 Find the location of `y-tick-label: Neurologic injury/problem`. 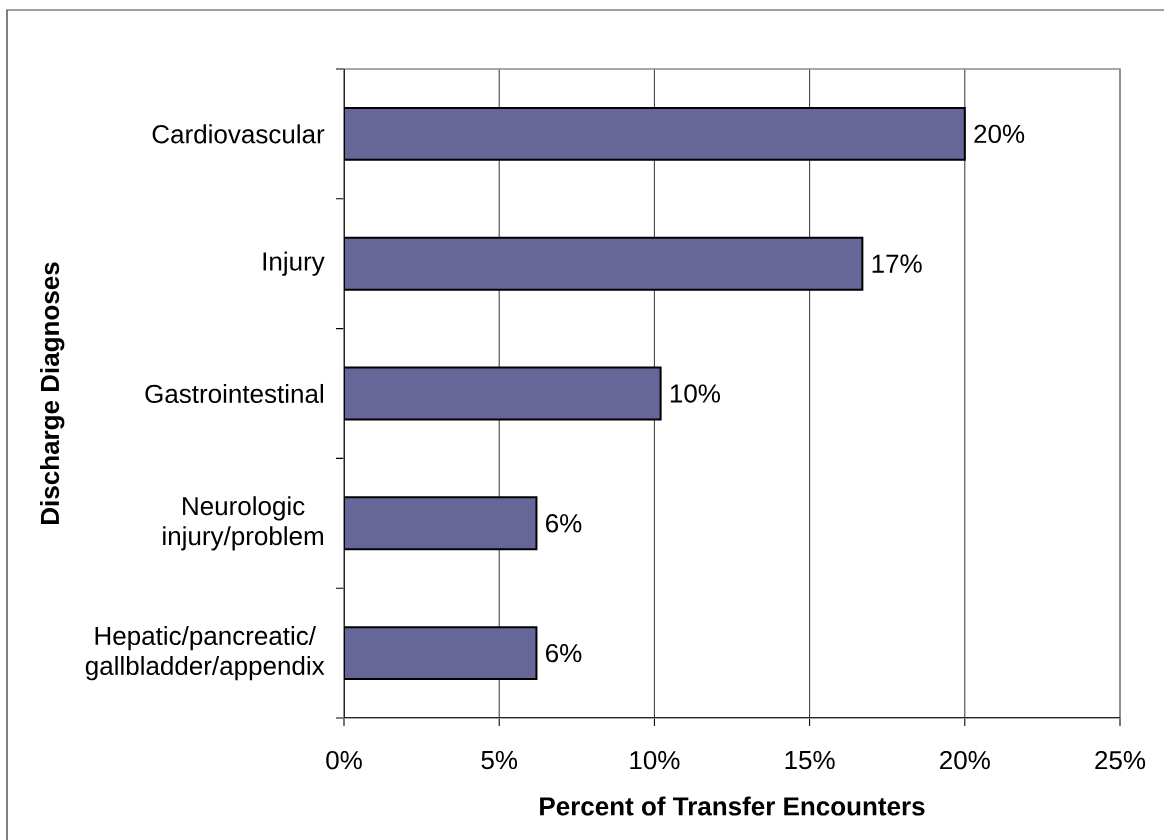

y-tick-label: Neurologic injury/problem is located at coordinates (243, 523).